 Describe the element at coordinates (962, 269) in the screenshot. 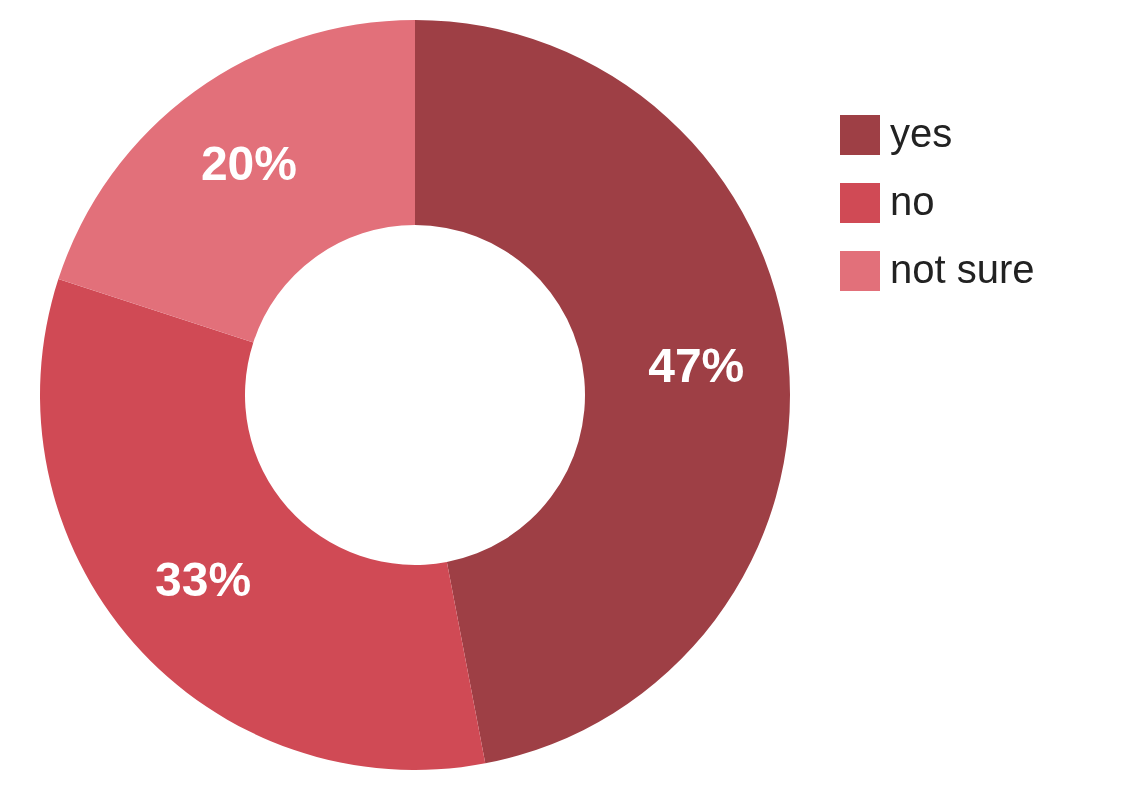

I see `legend-label: not sure` at that location.